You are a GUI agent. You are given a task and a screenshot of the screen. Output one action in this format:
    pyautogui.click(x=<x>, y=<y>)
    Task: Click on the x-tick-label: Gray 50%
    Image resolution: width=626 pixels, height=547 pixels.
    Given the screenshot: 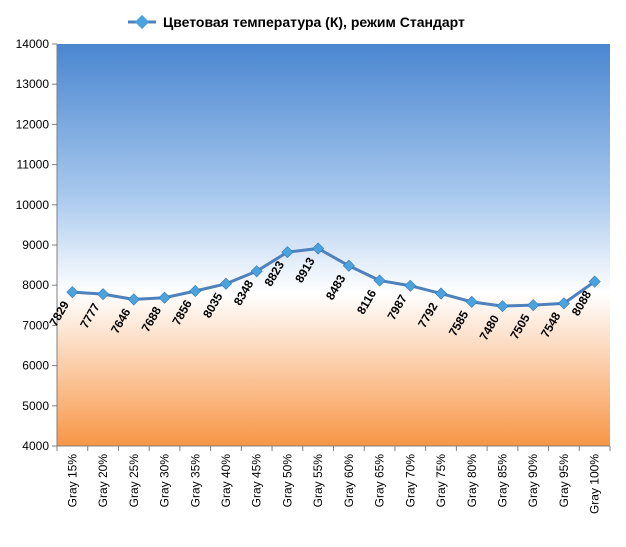 What is the action you would take?
    pyautogui.click(x=287, y=481)
    